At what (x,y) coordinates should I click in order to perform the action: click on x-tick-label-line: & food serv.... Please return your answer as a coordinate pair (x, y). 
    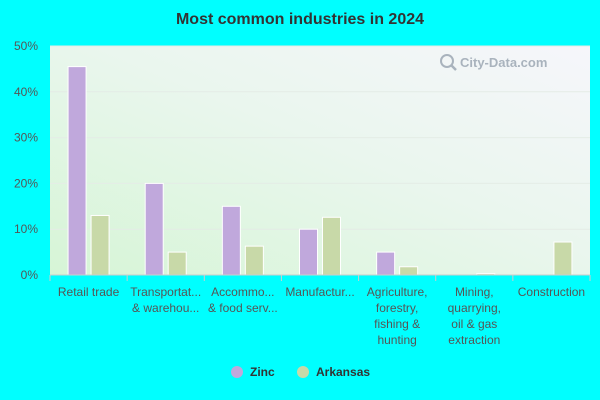
    Looking at the image, I should click on (243, 308).